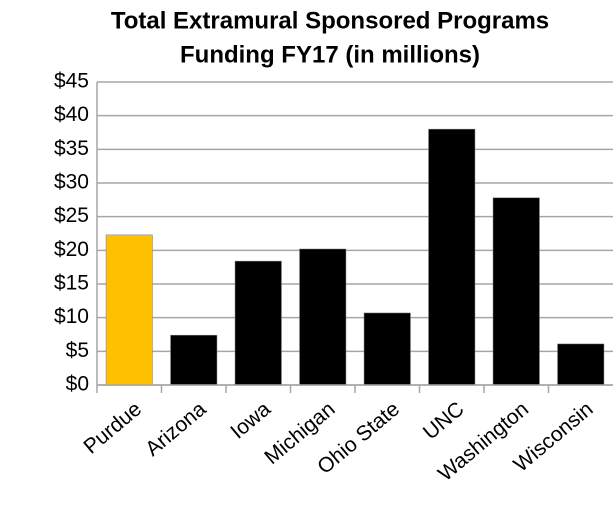  What do you see at coordinates (71, 114) in the screenshot?
I see `y-tick-label: $40` at bounding box center [71, 114].